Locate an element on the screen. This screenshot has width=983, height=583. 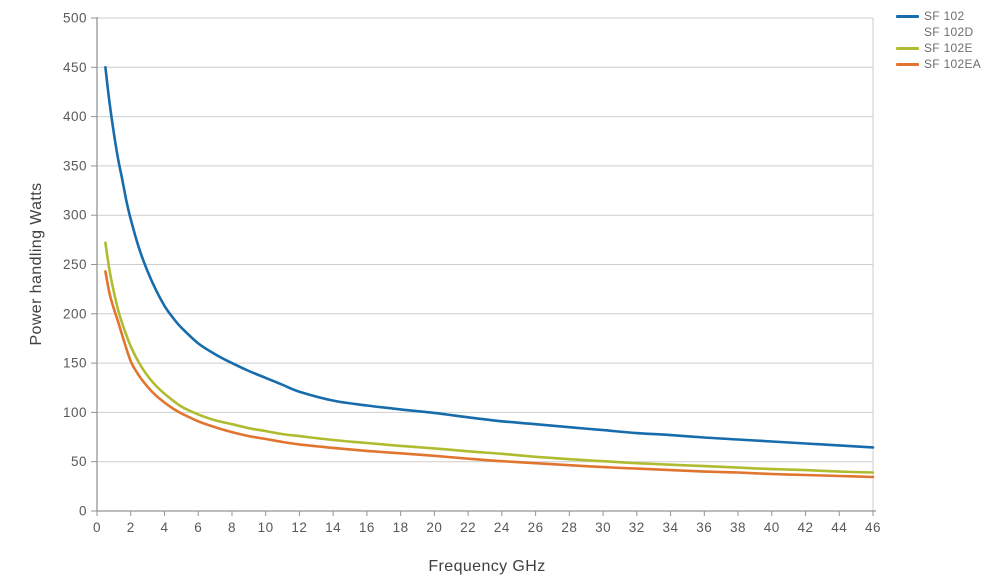
svg-text: 6 is located at coordinates (198, 527).